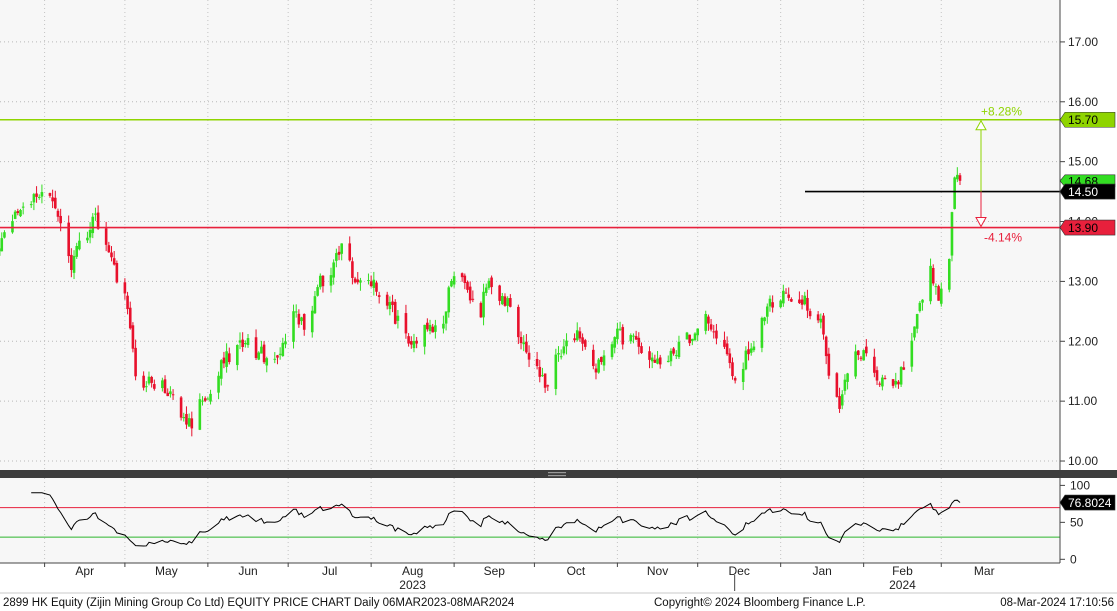 This screenshot has width=1117, height=611. I want to click on target-pct-label: +8.28%, so click(1001, 112).